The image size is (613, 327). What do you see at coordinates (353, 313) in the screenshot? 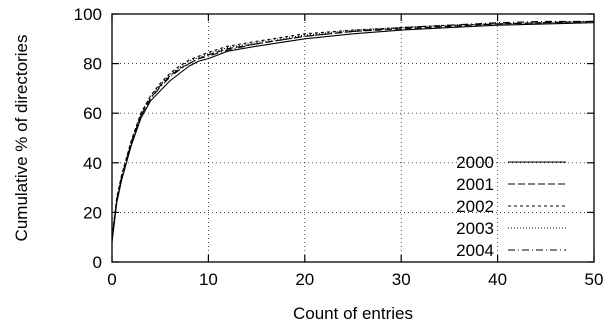
I see `x-axis-label: Count of entries` at bounding box center [353, 313].